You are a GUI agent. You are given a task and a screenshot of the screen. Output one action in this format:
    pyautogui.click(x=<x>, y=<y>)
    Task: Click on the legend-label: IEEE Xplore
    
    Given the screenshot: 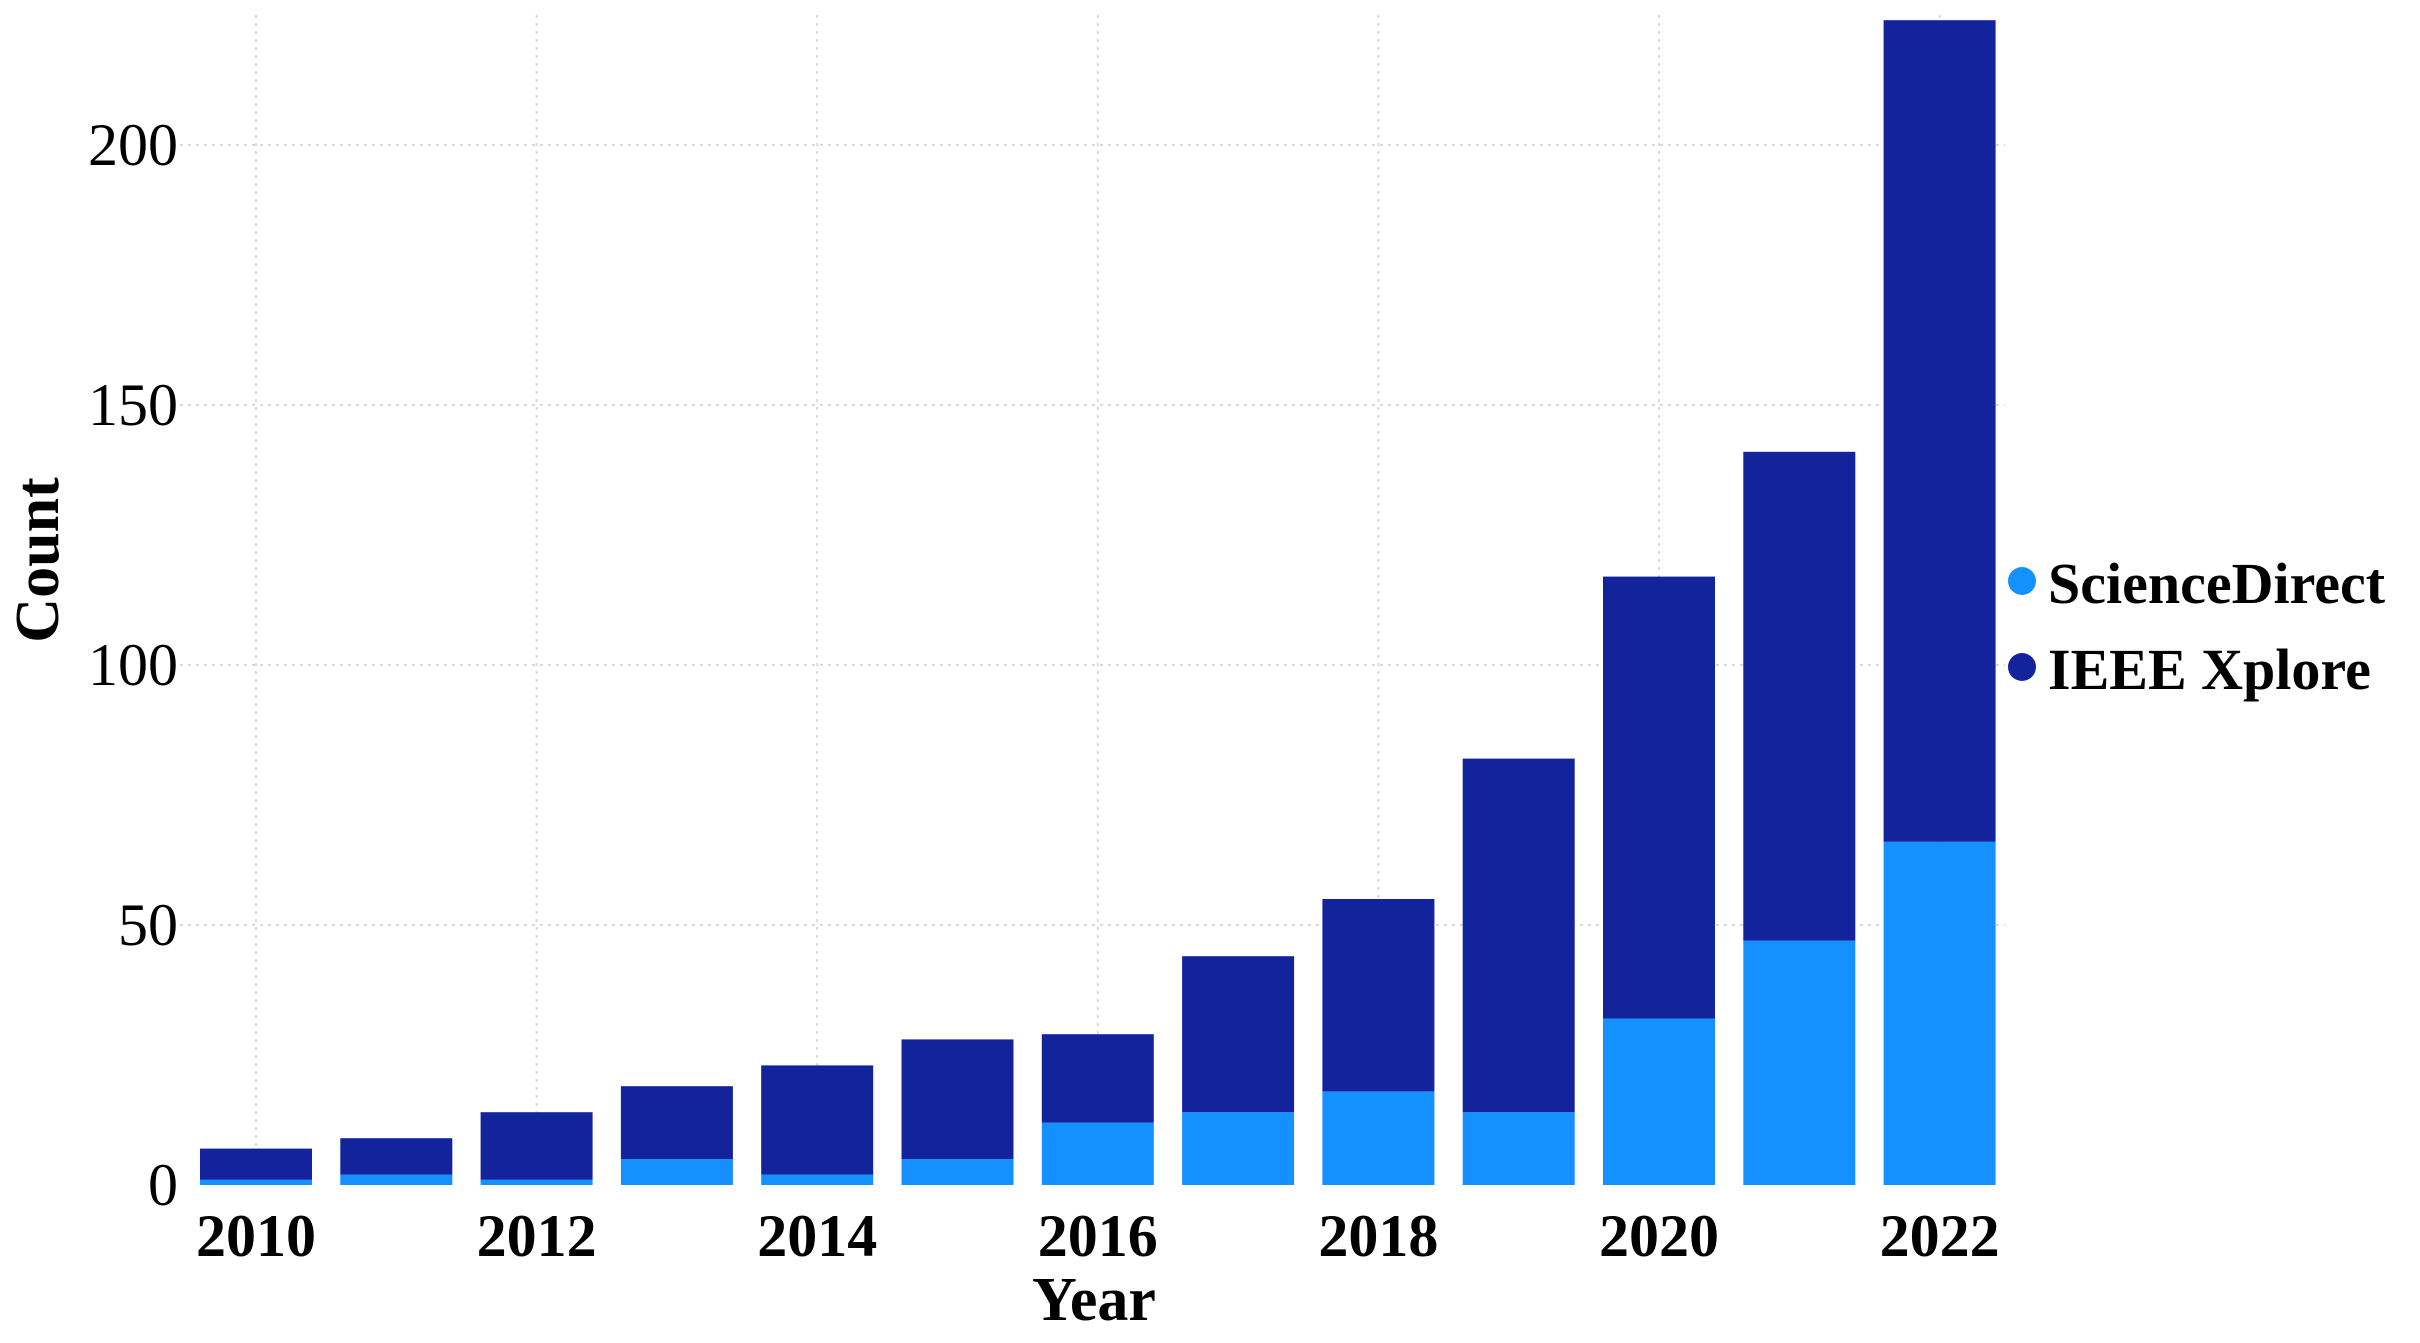 What is the action you would take?
    pyautogui.click(x=2209, y=669)
    